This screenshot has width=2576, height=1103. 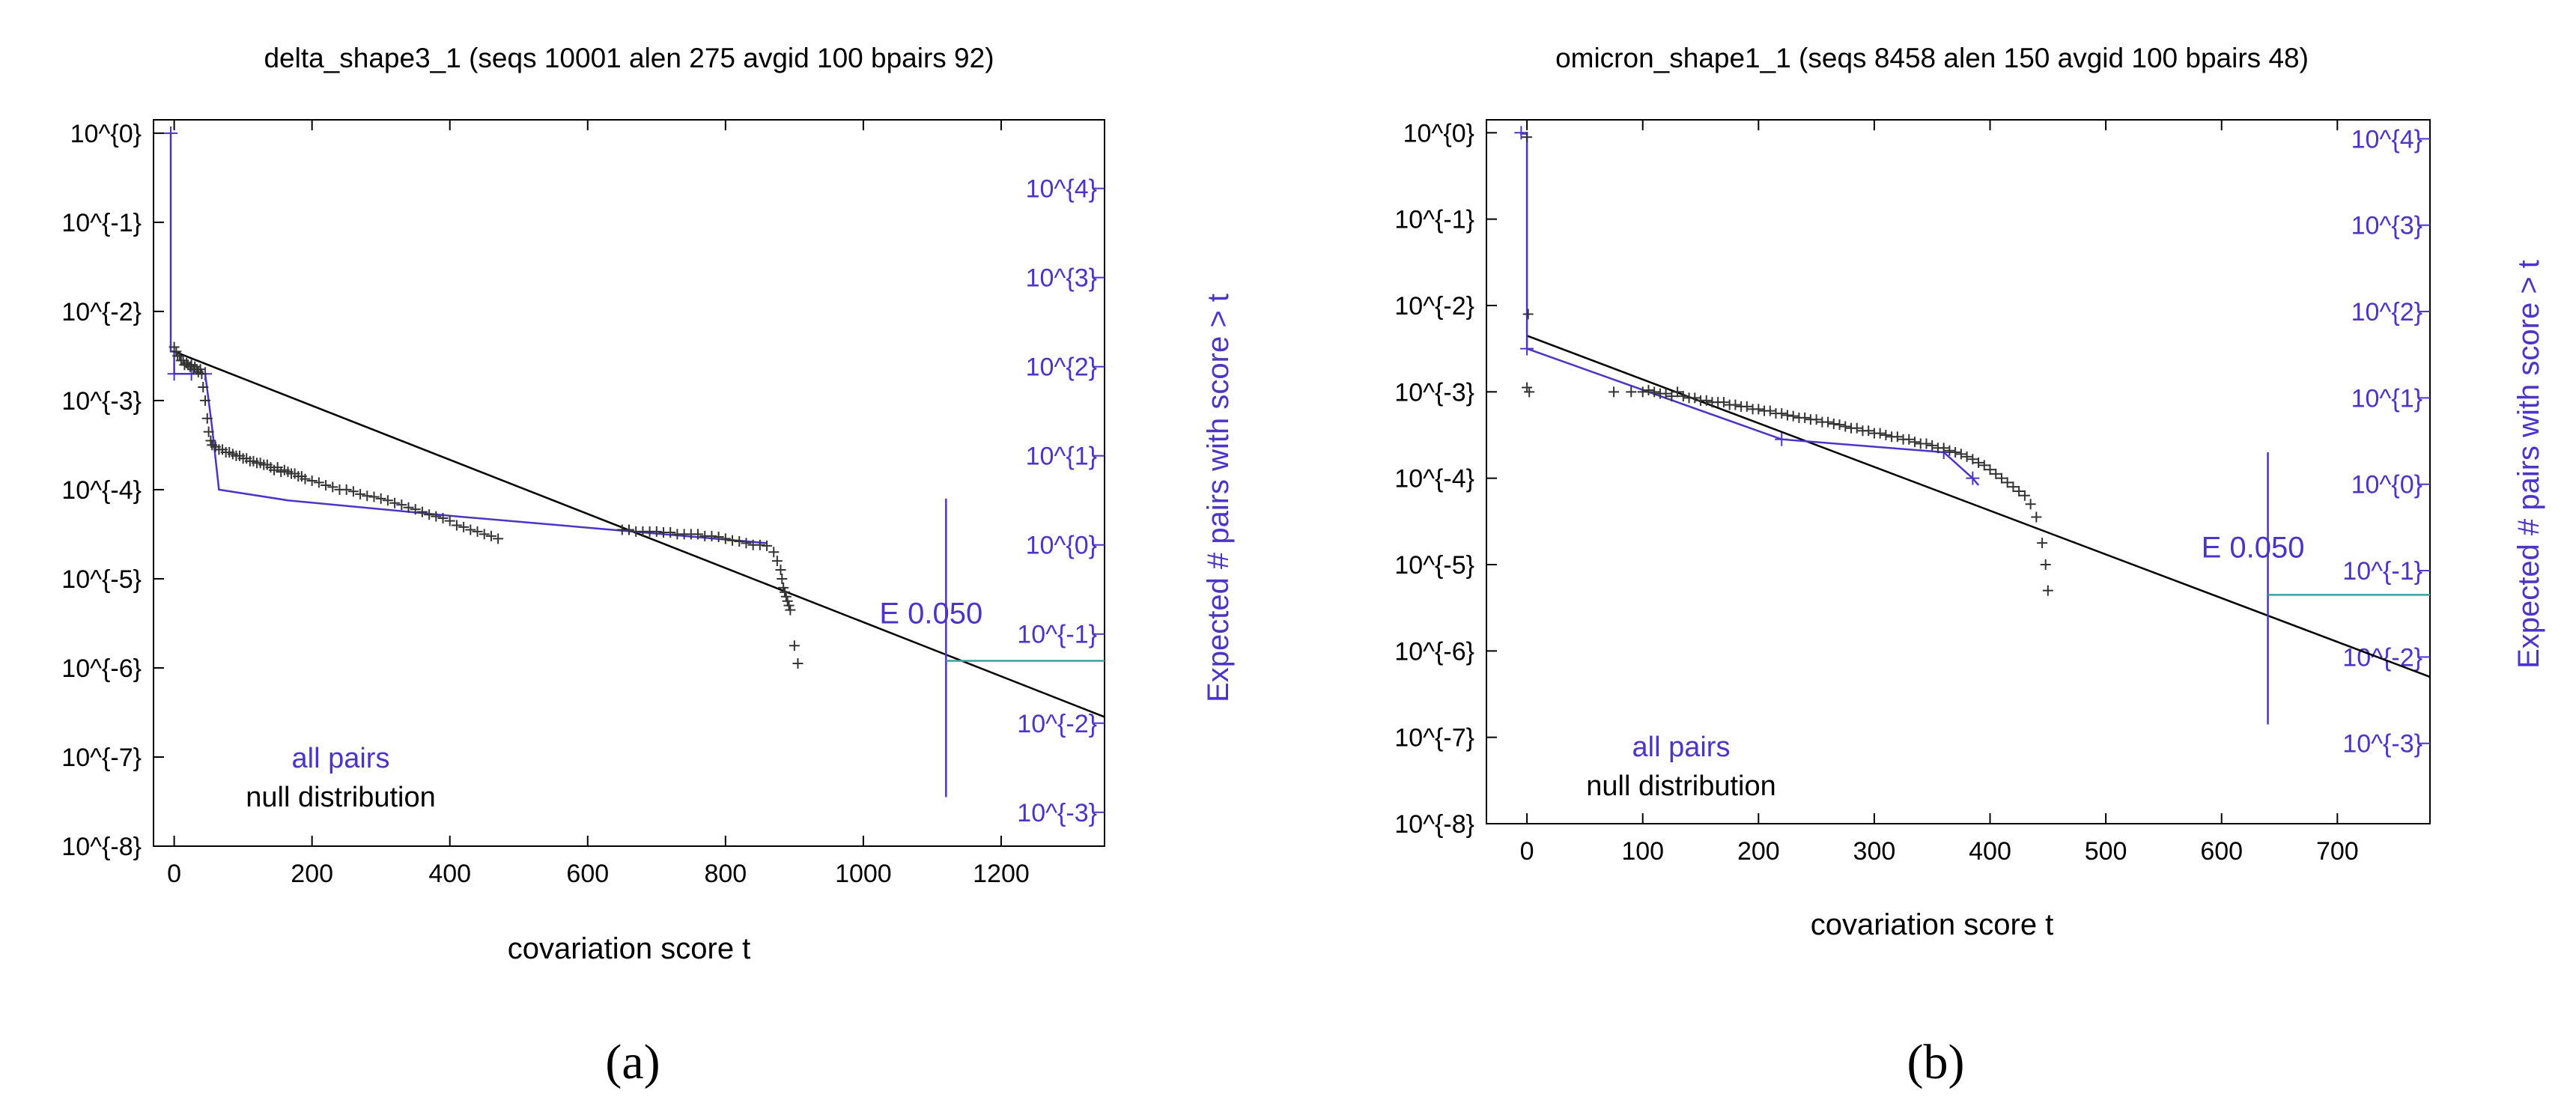 I want to click on x-tick-label: 1200, so click(x=1001, y=874).